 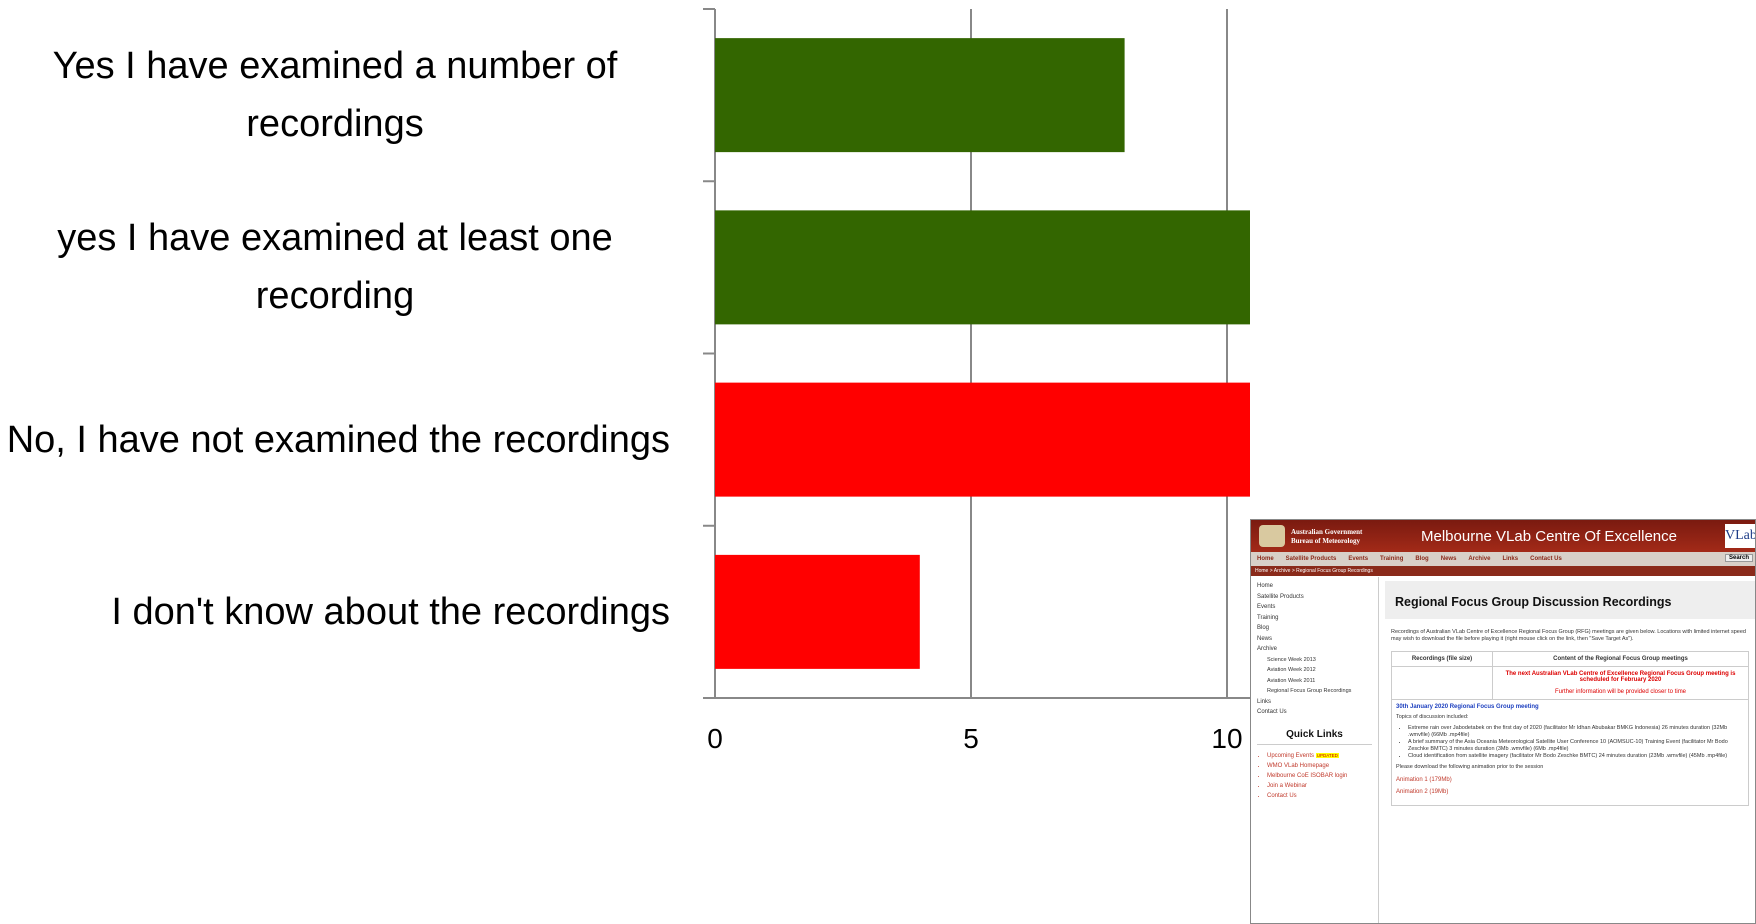 What do you see at coordinates (971, 738) in the screenshot?
I see `x-tick-label: 5` at bounding box center [971, 738].